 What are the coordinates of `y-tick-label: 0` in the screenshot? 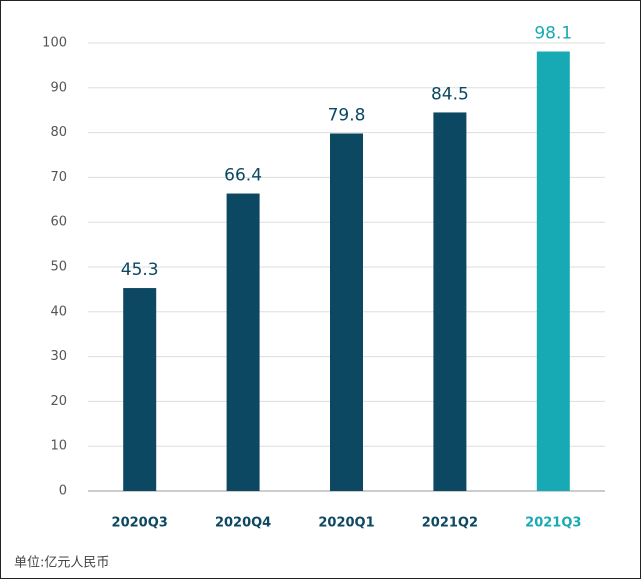 It's located at (63, 491).